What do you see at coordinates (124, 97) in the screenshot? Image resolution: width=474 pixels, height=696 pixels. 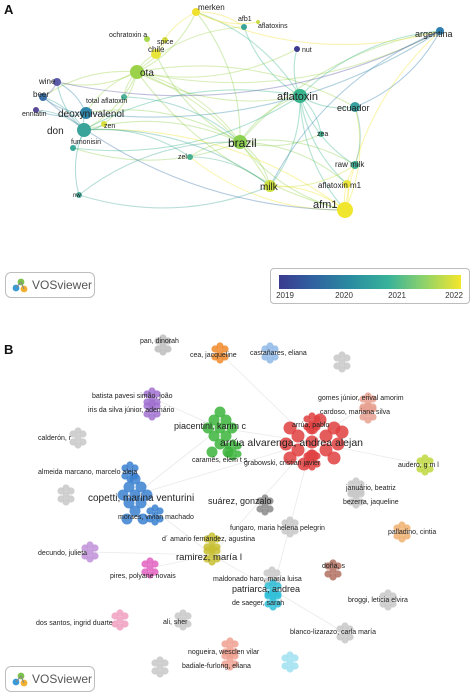 I see `node-total-aflatoxin` at bounding box center [124, 97].